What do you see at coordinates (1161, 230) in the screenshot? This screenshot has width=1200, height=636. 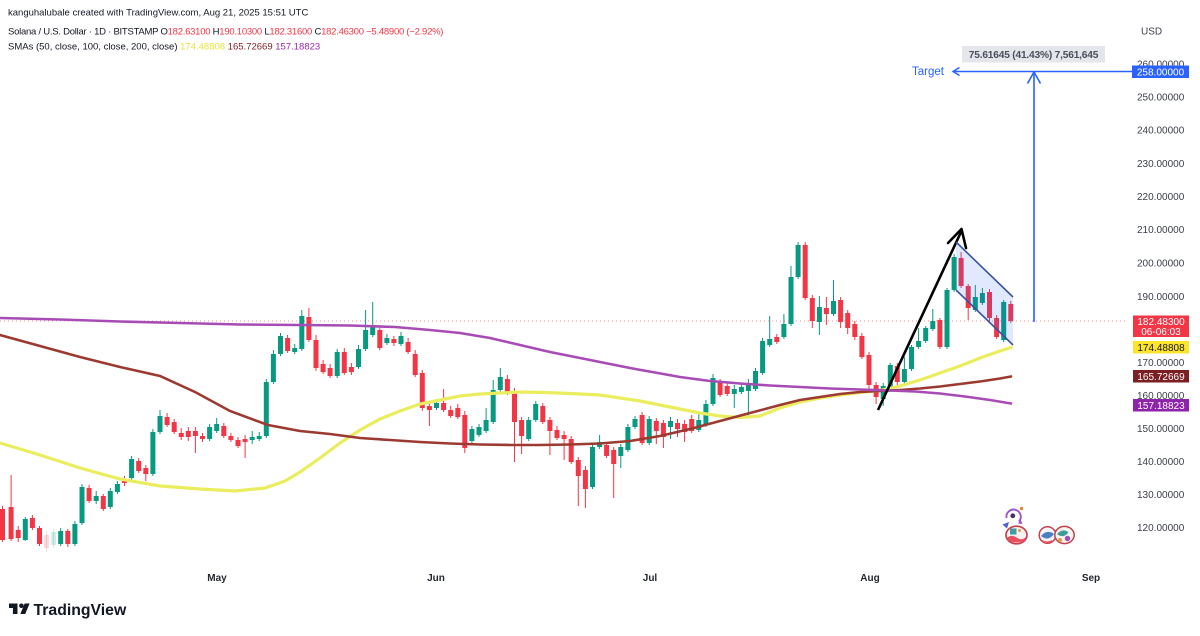 I see `svg-text: 210.00000` at bounding box center [1161, 230].